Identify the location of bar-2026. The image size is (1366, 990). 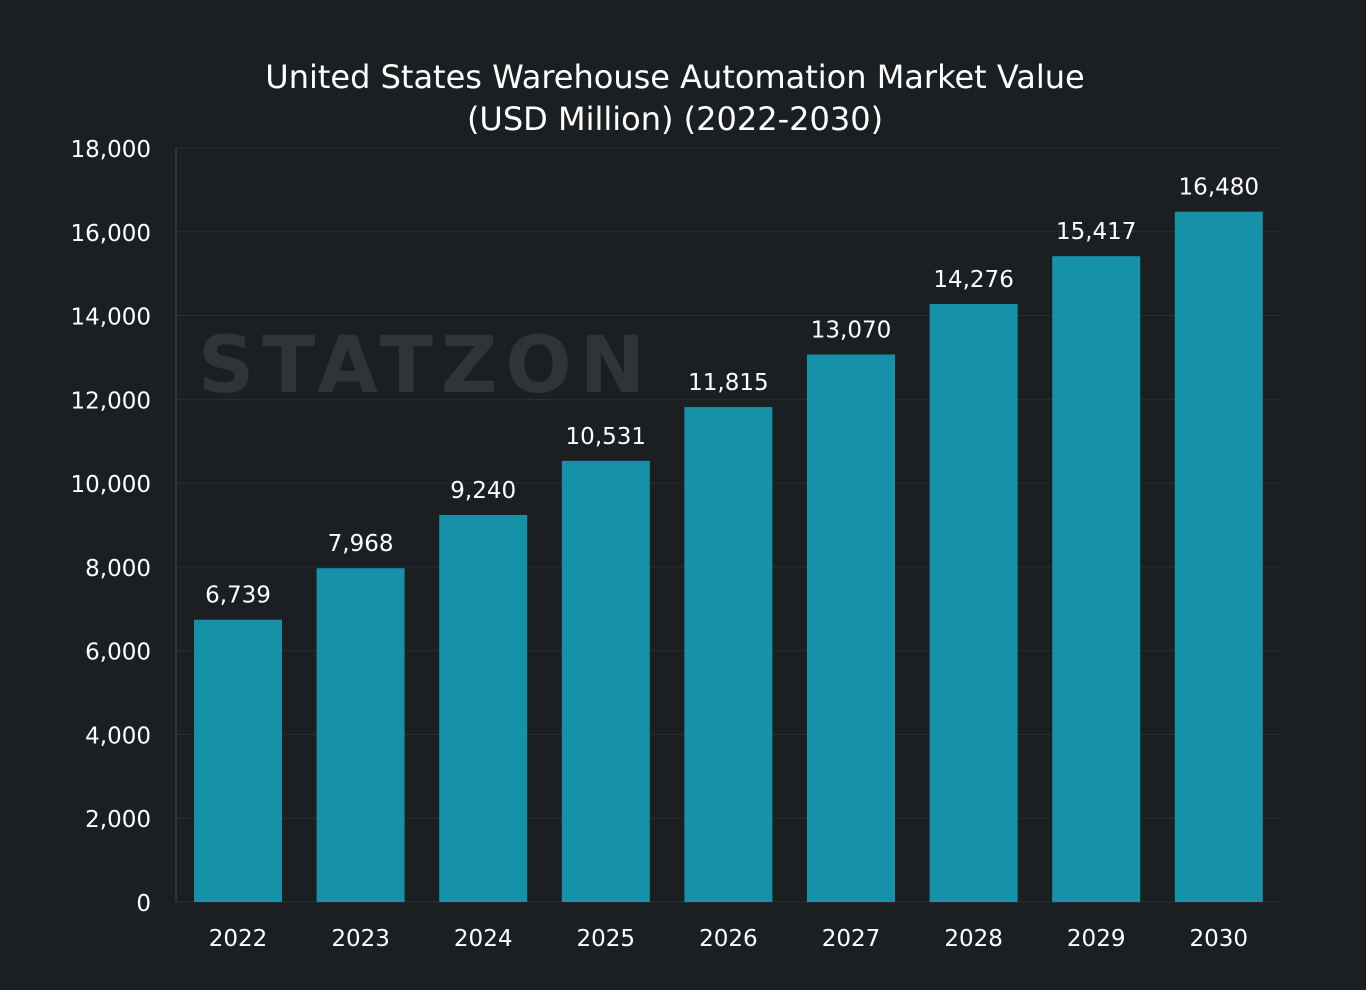
(728, 654).